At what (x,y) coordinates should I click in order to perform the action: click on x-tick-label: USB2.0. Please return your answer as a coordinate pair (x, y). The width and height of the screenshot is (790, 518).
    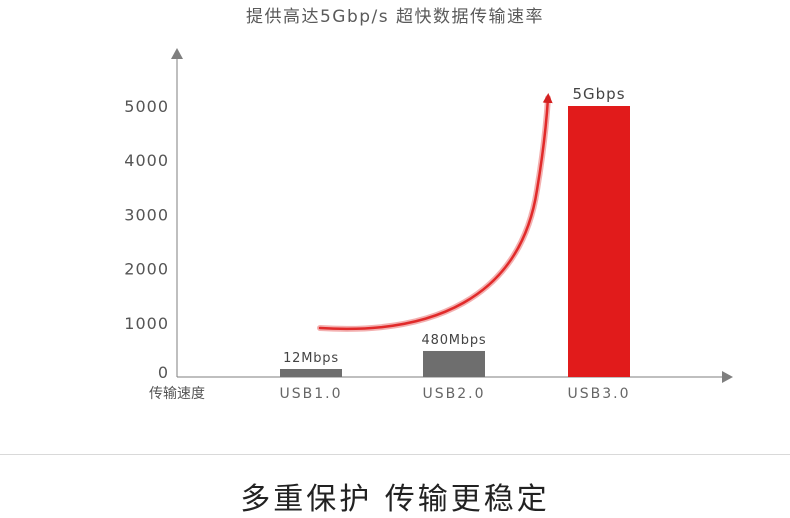
    Looking at the image, I should click on (453, 394).